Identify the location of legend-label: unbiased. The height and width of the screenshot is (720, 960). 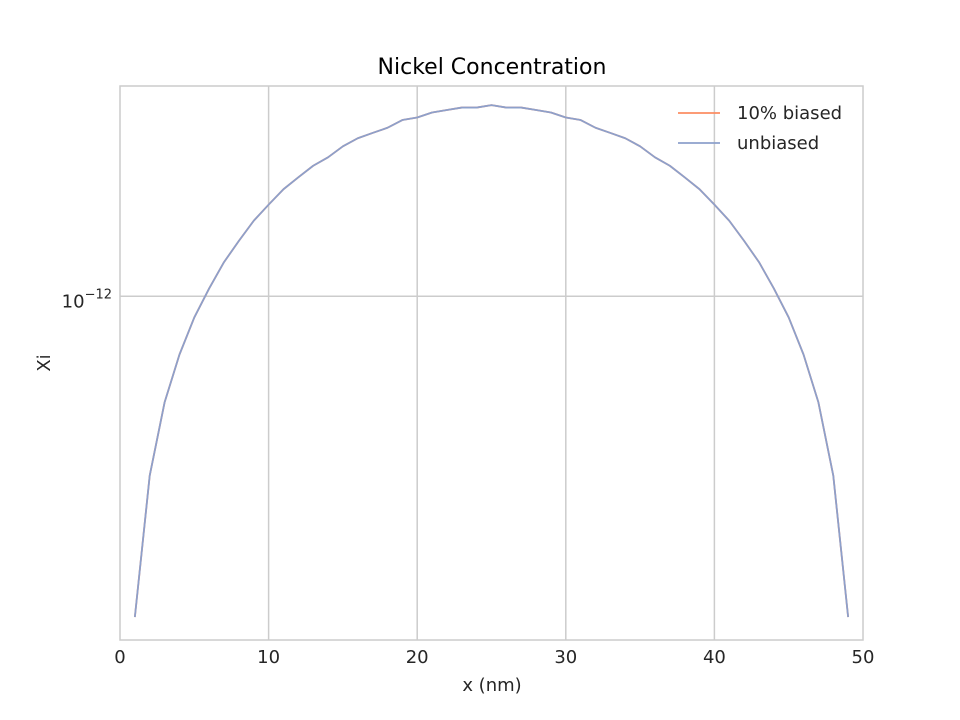
(778, 143).